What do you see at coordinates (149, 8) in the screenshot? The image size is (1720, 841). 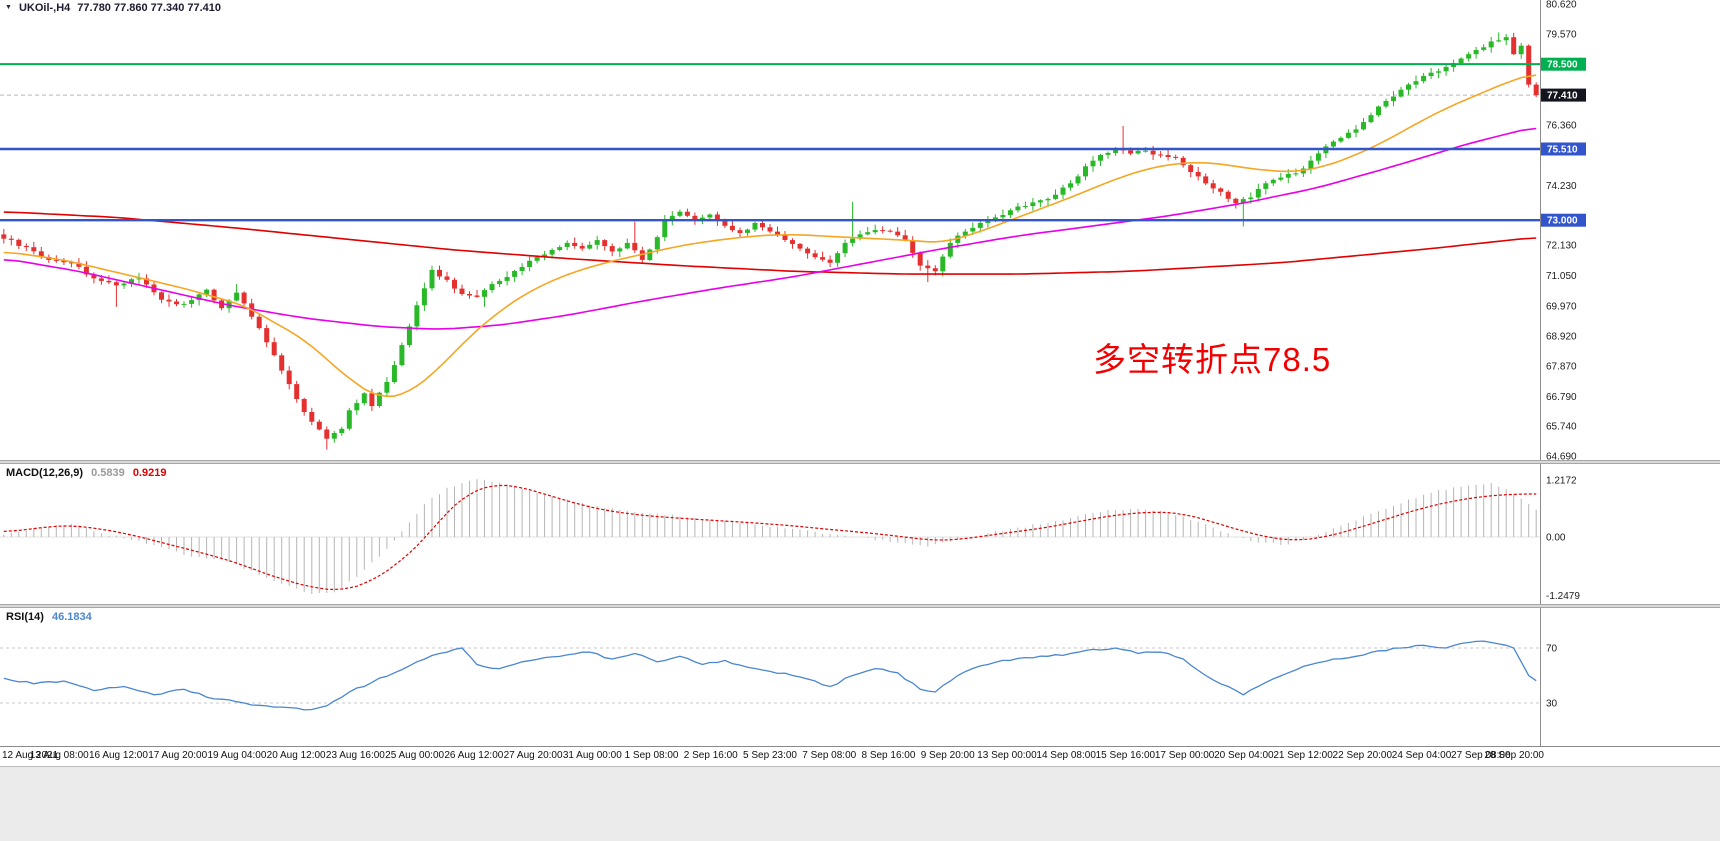 I see `ohlc-values: 77.780 77.860 77.340 77.410` at bounding box center [149, 8].